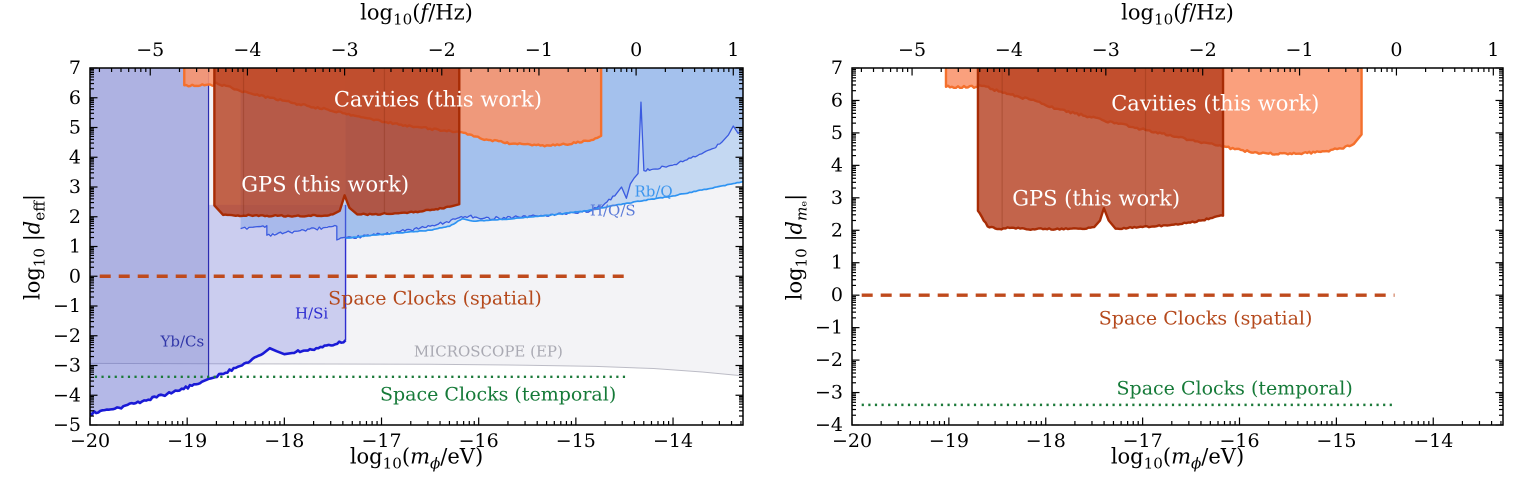  Describe the element at coordinates (544, 210) in the screenshot. I see `rbq-curve` at that location.